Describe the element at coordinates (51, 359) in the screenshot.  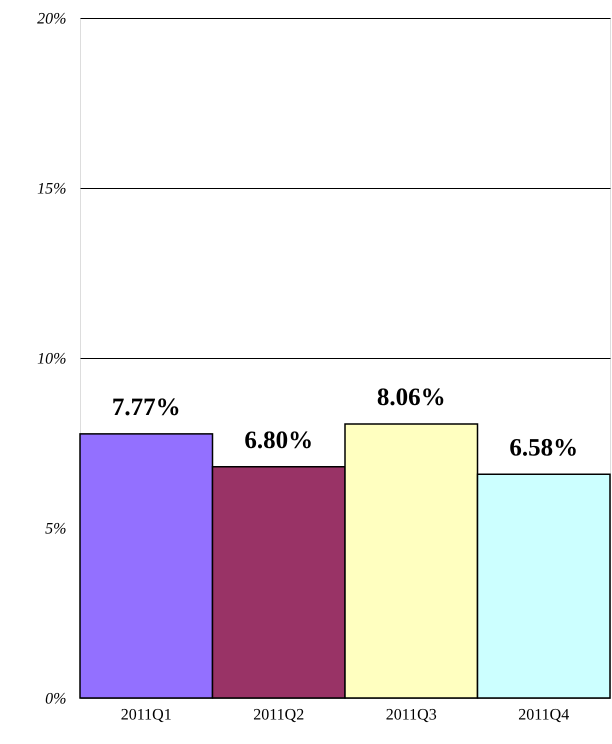
I see `y-tick-label: 10%` at that location.